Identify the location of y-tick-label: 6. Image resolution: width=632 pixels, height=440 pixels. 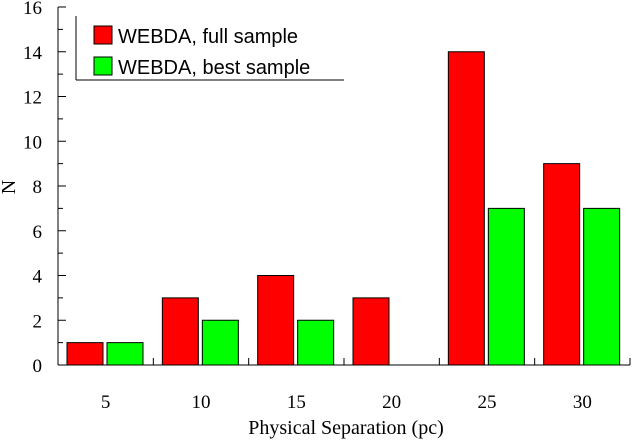
(38, 232).